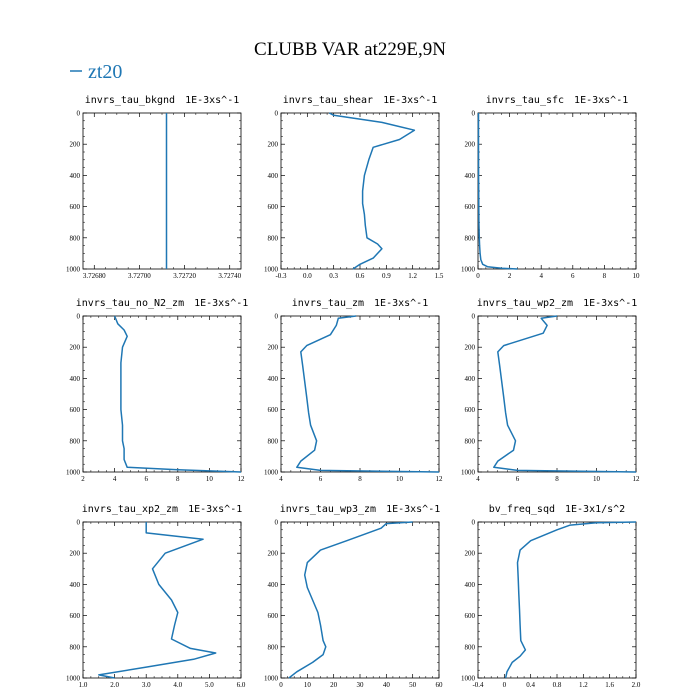  I want to click on panel-title: invrs_tau_sfc 1E-3xs^-1, so click(557, 100).